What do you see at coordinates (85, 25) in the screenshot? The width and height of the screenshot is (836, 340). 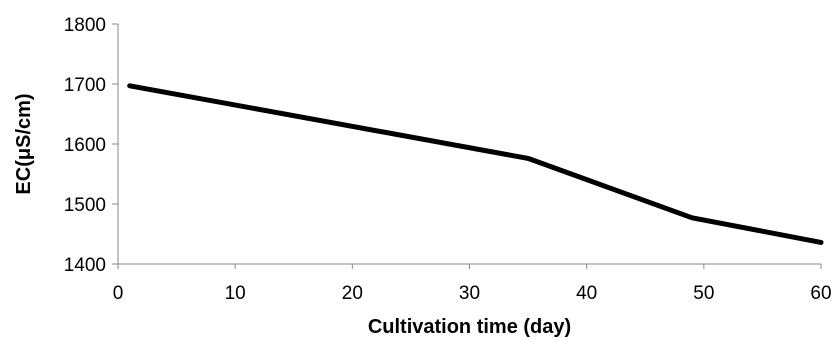 I see `y-tick-label: 1800` at bounding box center [85, 25].